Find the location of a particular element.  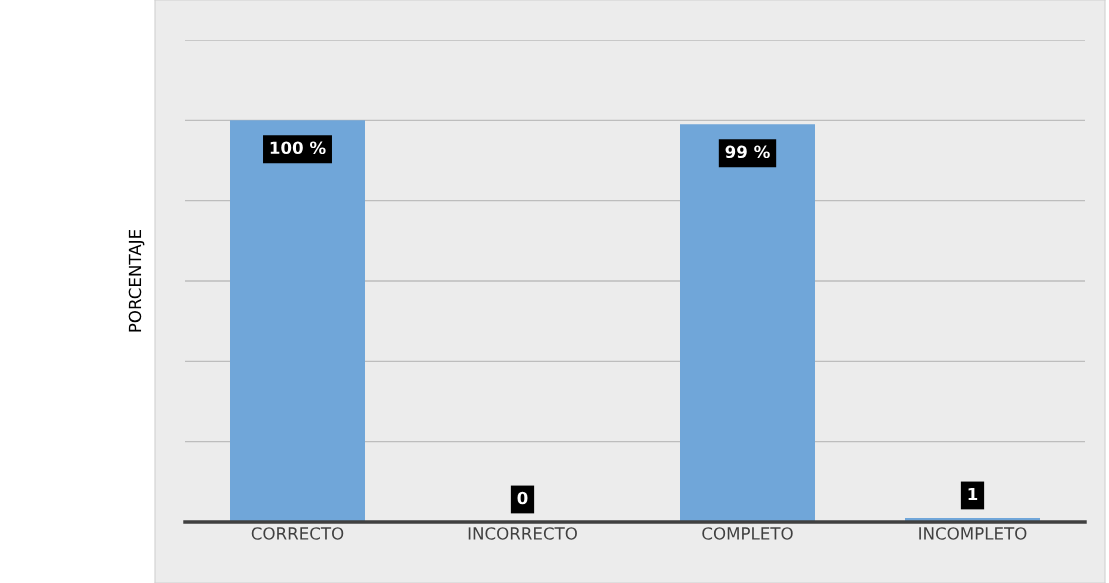

data-label: 100 % is located at coordinates (298, 148).